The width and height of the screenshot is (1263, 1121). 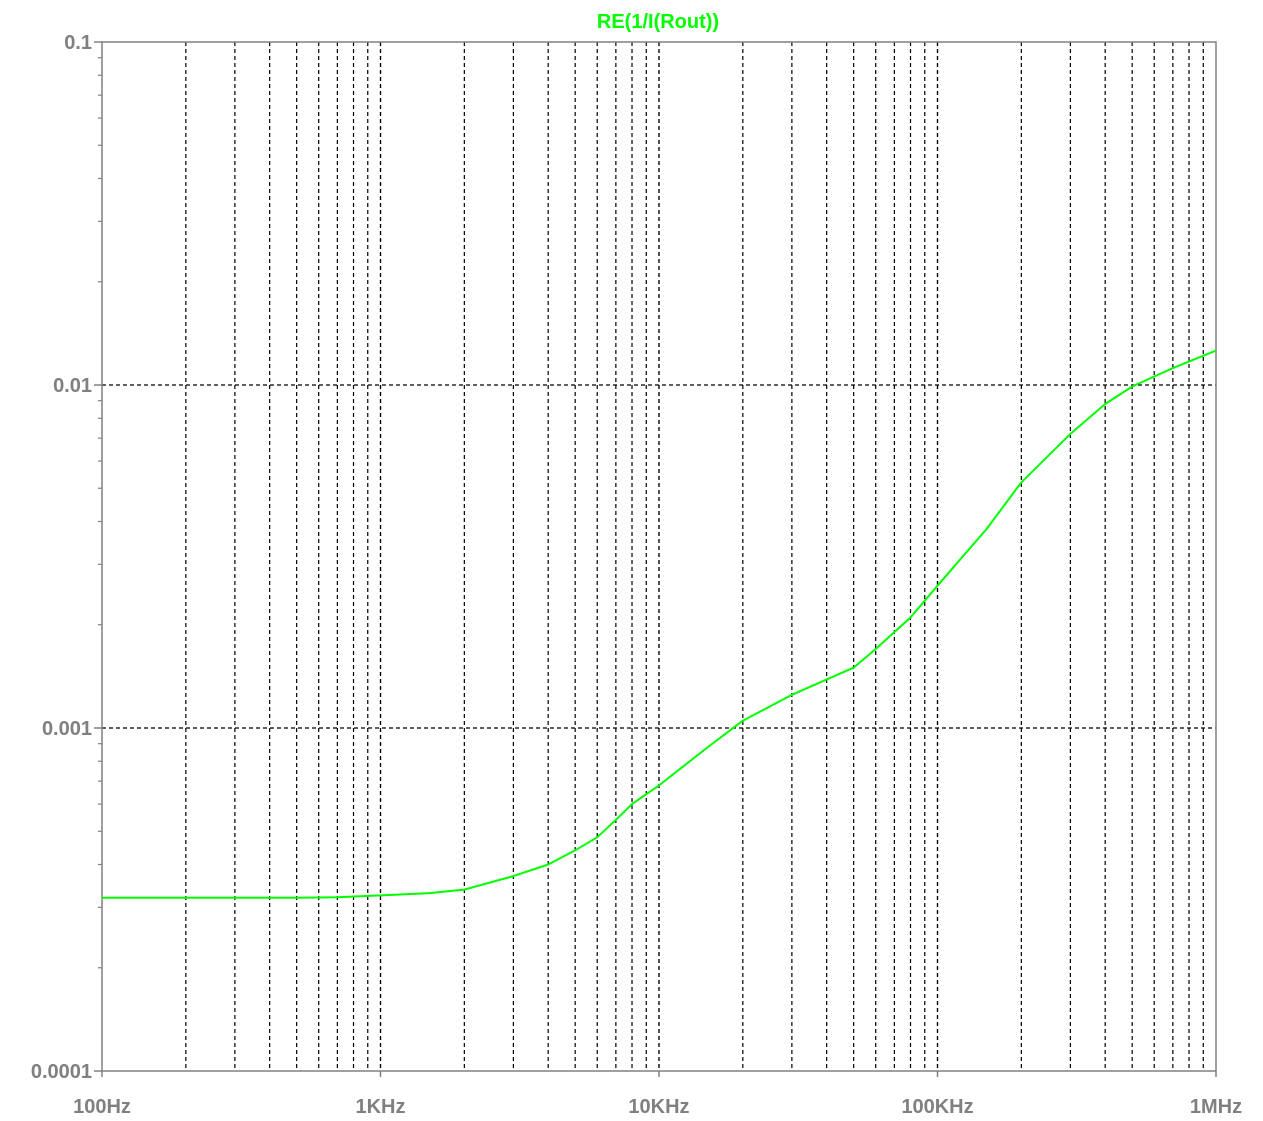 I want to click on x-tick-label: 1MHz, so click(x=1216, y=1107).